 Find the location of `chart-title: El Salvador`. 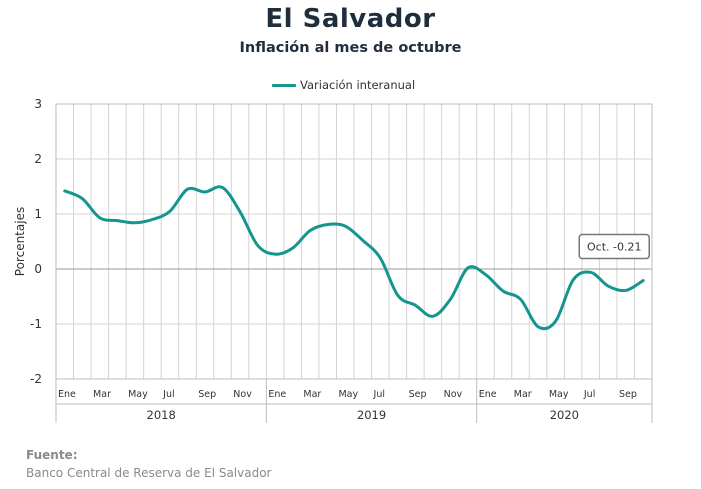

chart-title: El Salvador is located at coordinates (350, 19).